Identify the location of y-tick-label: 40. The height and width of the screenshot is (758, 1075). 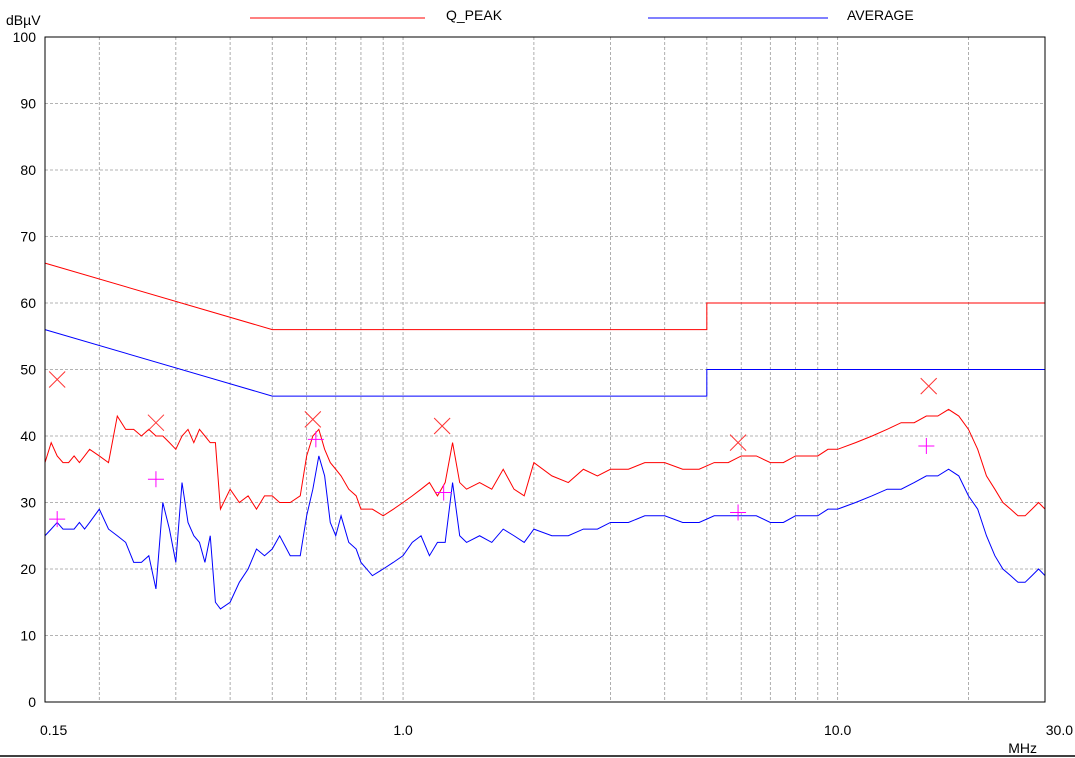
(28, 436).